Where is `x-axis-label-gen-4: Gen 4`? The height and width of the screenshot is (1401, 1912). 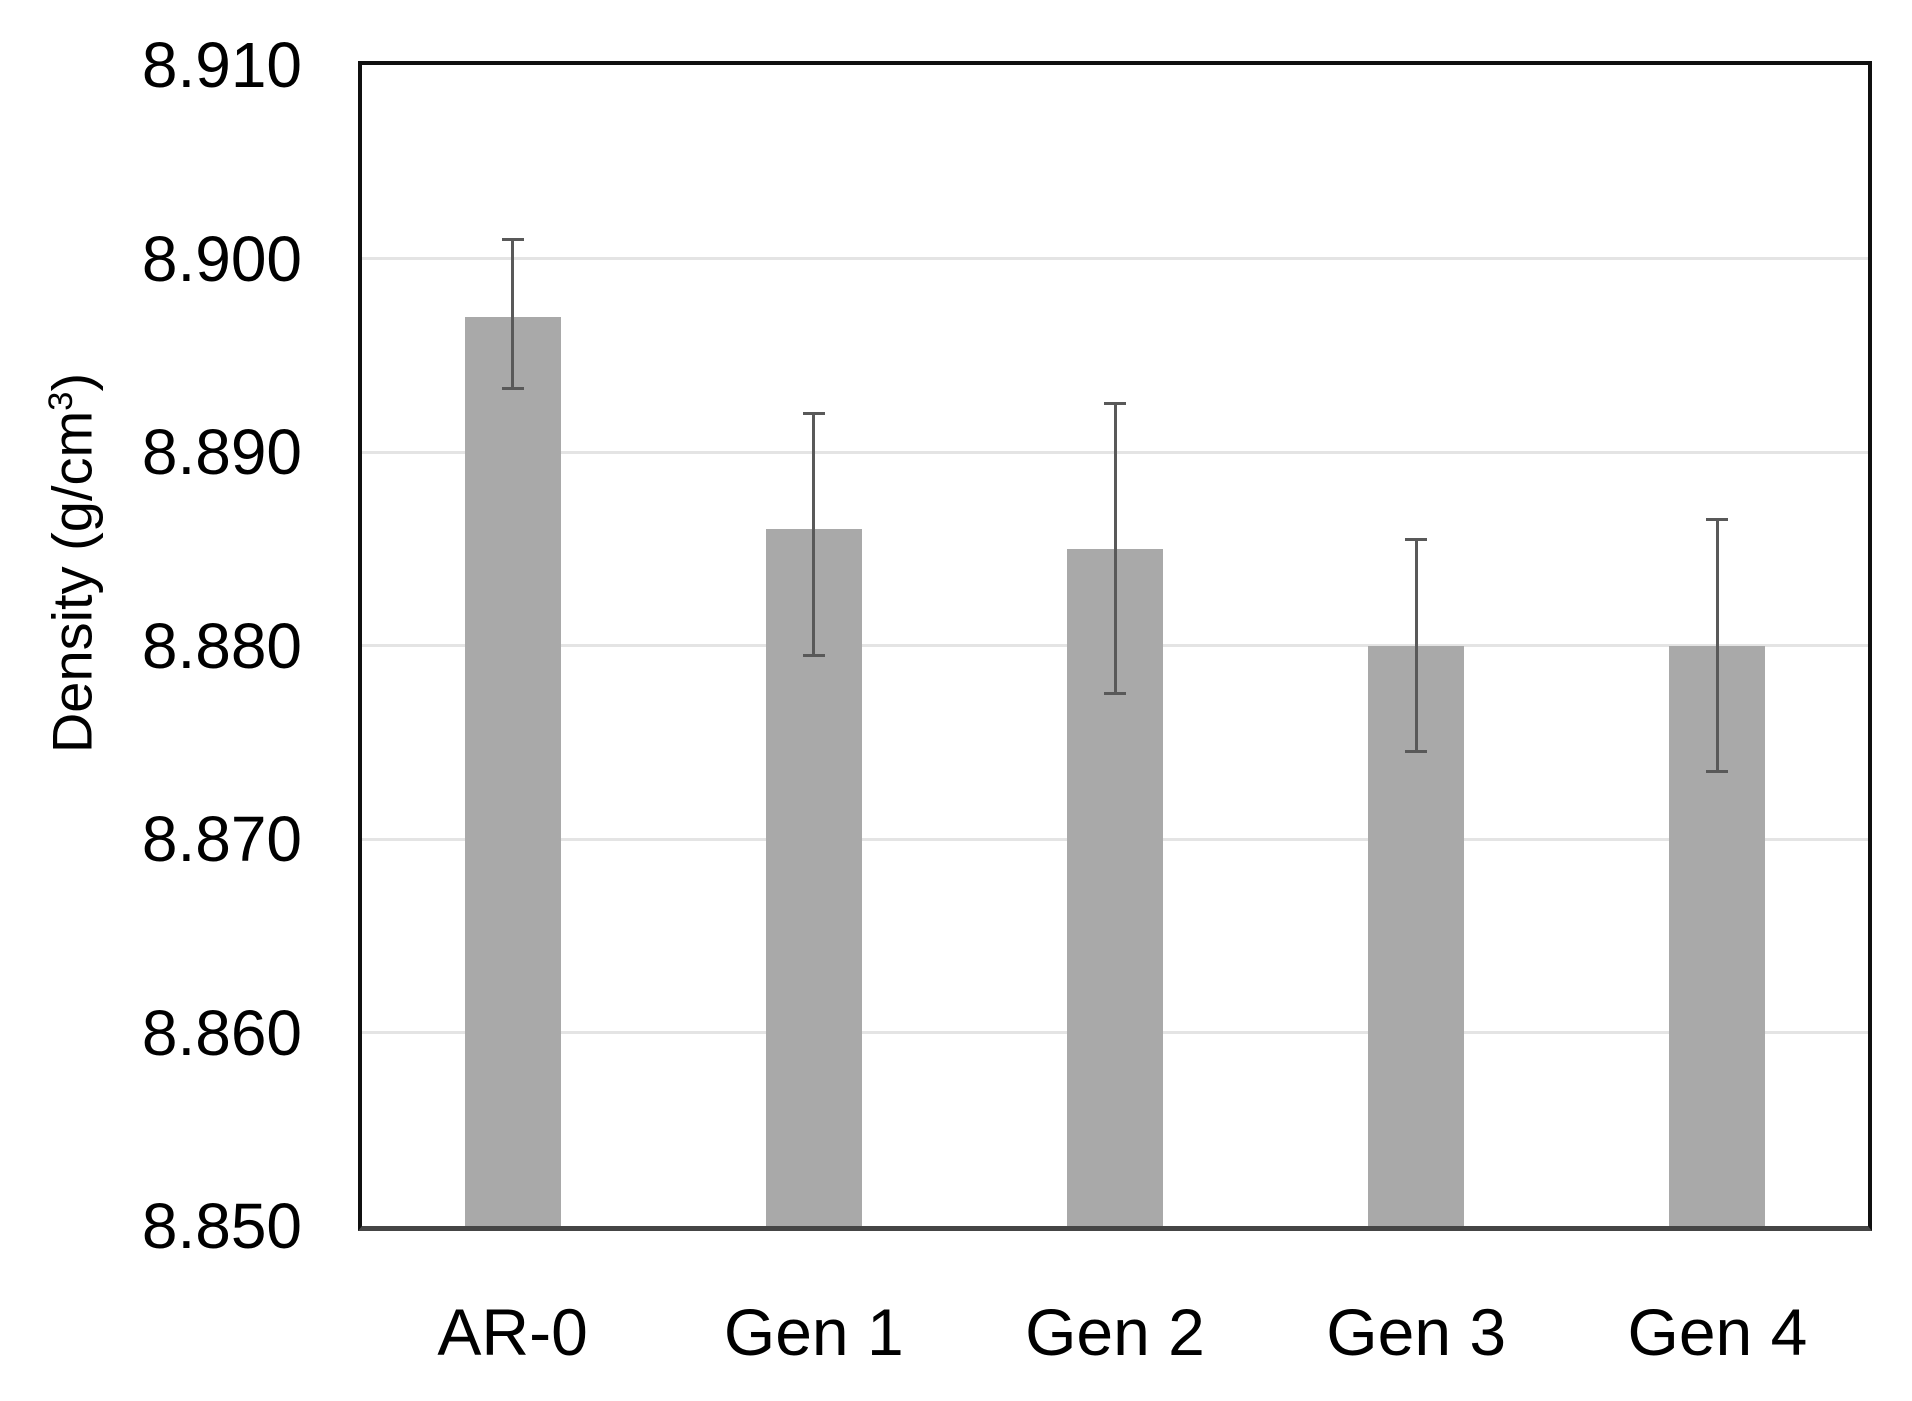 x-axis-label-gen-4: Gen 4 is located at coordinates (1717, 1332).